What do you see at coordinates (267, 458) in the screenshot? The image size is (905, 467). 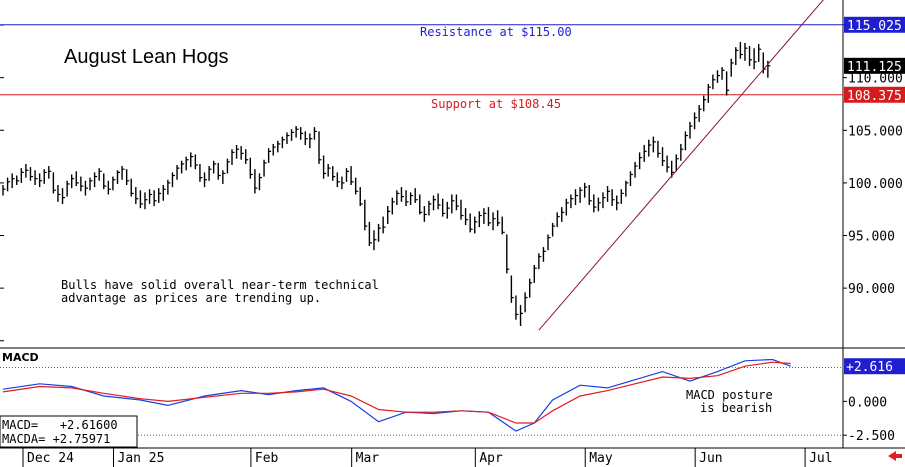 I see `month-label: Feb` at bounding box center [267, 458].